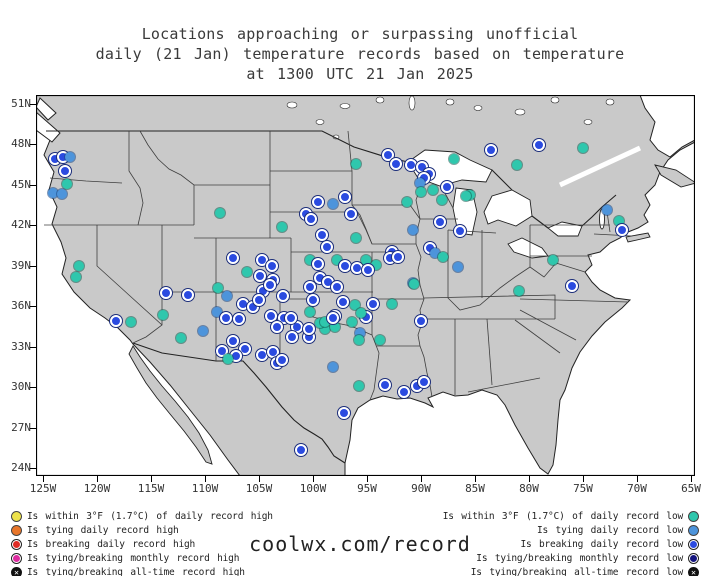 The image size is (720, 576). What do you see at coordinates (638, 237) in the screenshot?
I see `long-island` at bounding box center [638, 237].